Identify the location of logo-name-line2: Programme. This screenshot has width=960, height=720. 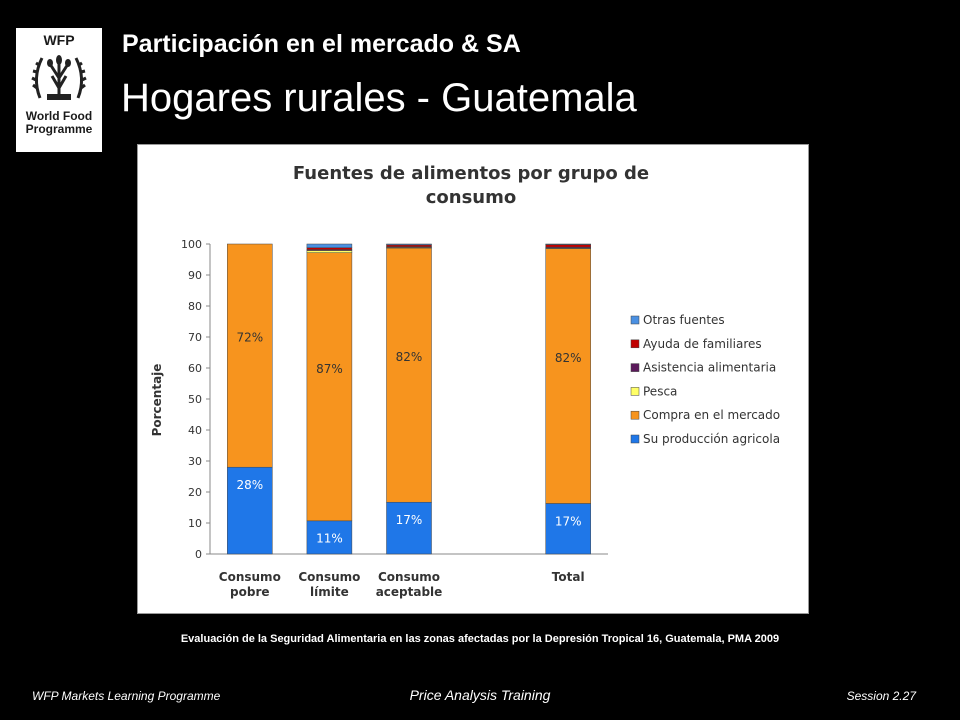
(59, 129).